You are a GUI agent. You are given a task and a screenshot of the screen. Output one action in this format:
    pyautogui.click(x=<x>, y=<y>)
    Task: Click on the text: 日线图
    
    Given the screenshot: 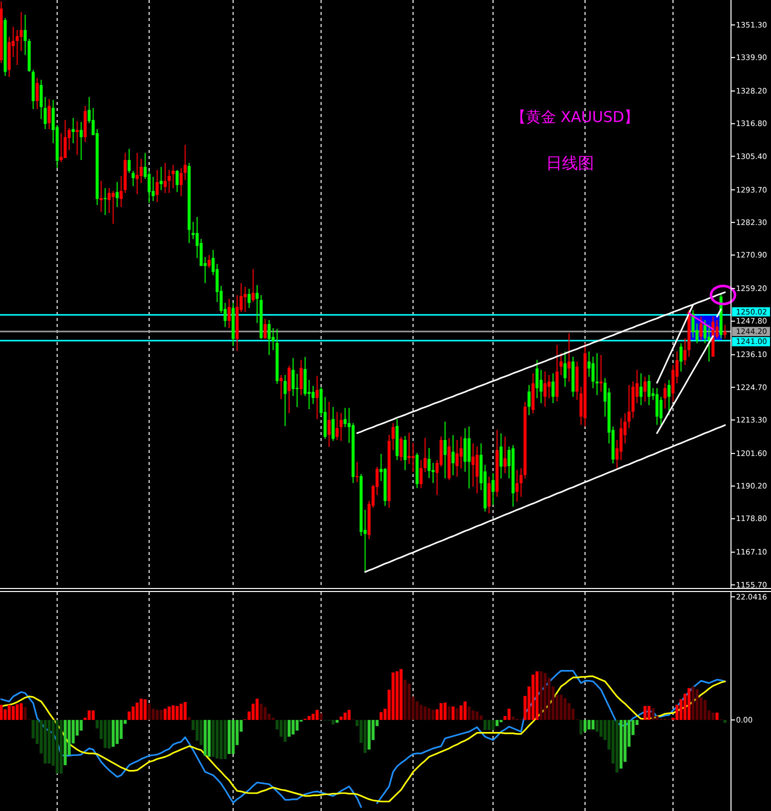 What is the action you would take?
    pyautogui.click(x=570, y=163)
    